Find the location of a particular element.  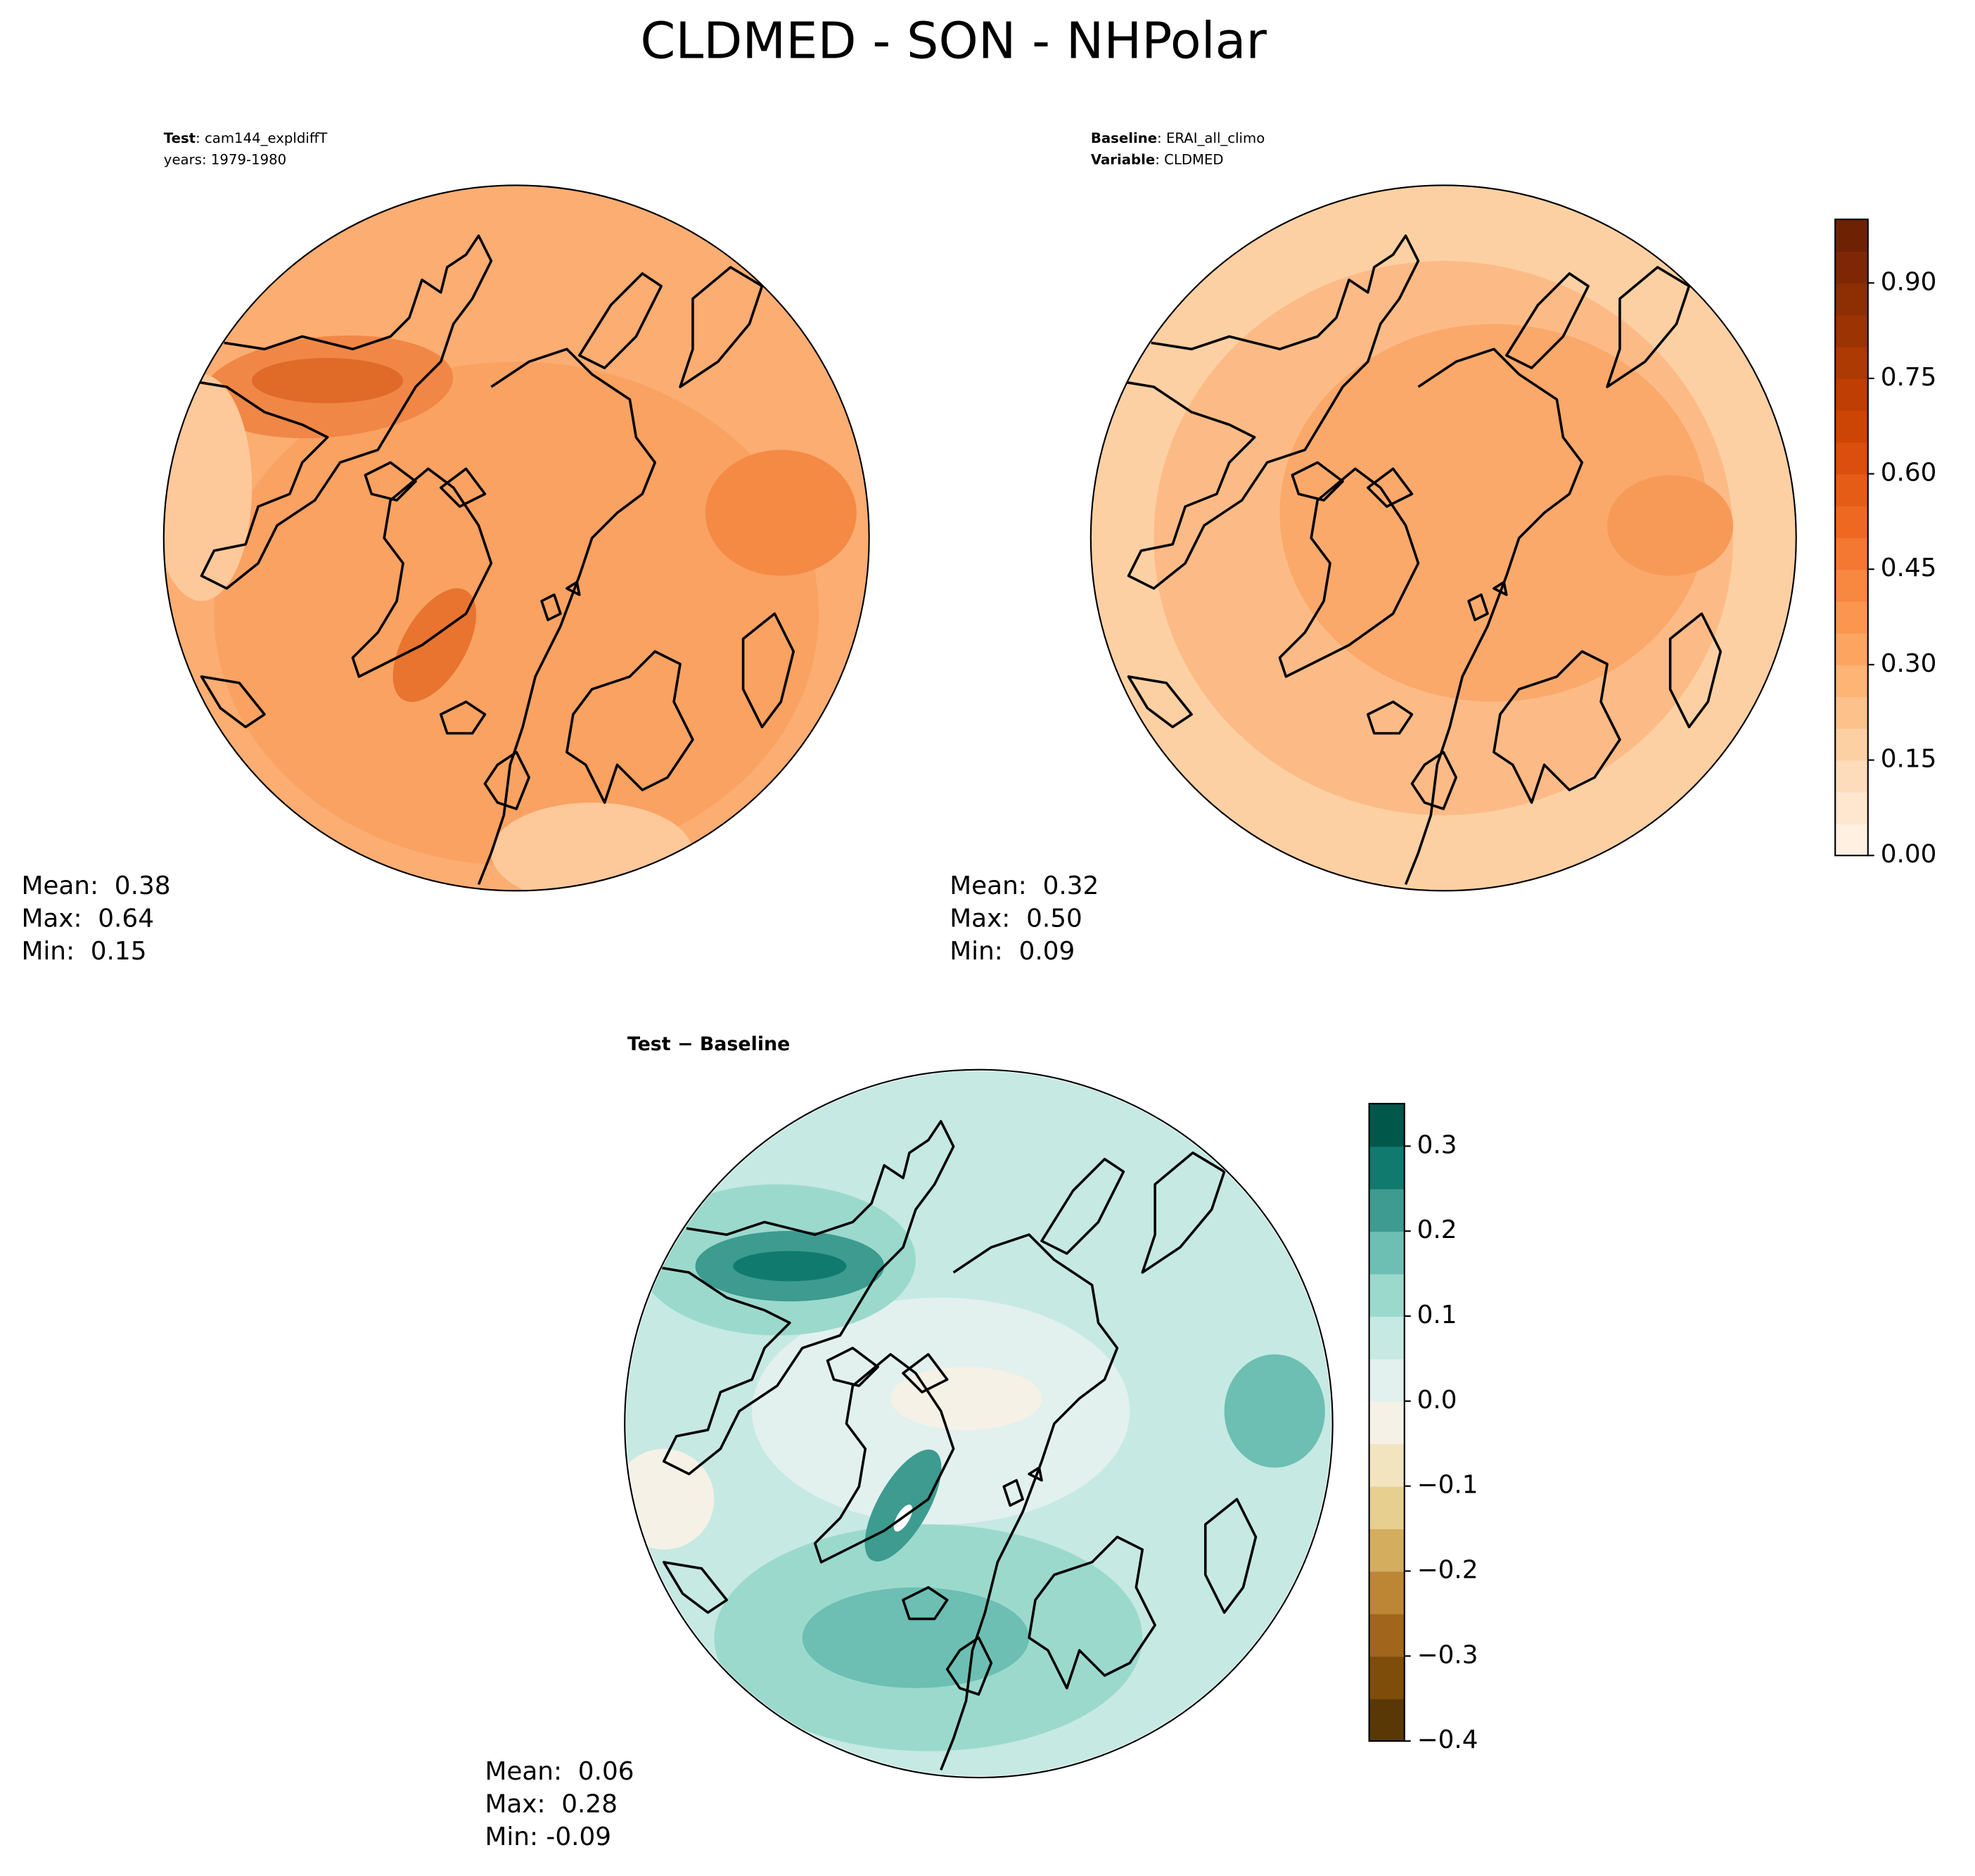

panel-header: Variable: CLDMED is located at coordinates (1157, 159).